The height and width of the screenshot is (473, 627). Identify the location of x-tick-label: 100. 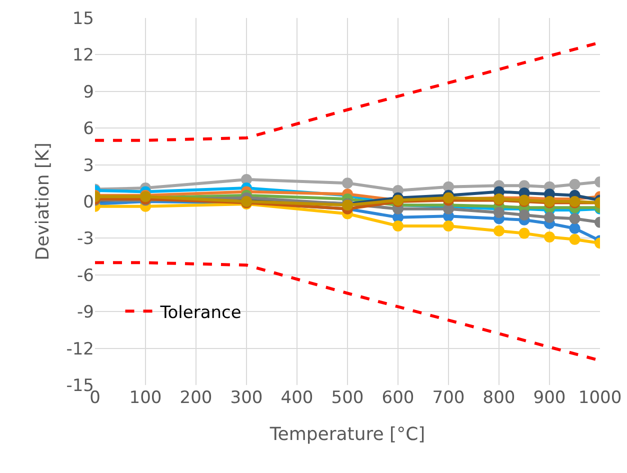
(145, 398).